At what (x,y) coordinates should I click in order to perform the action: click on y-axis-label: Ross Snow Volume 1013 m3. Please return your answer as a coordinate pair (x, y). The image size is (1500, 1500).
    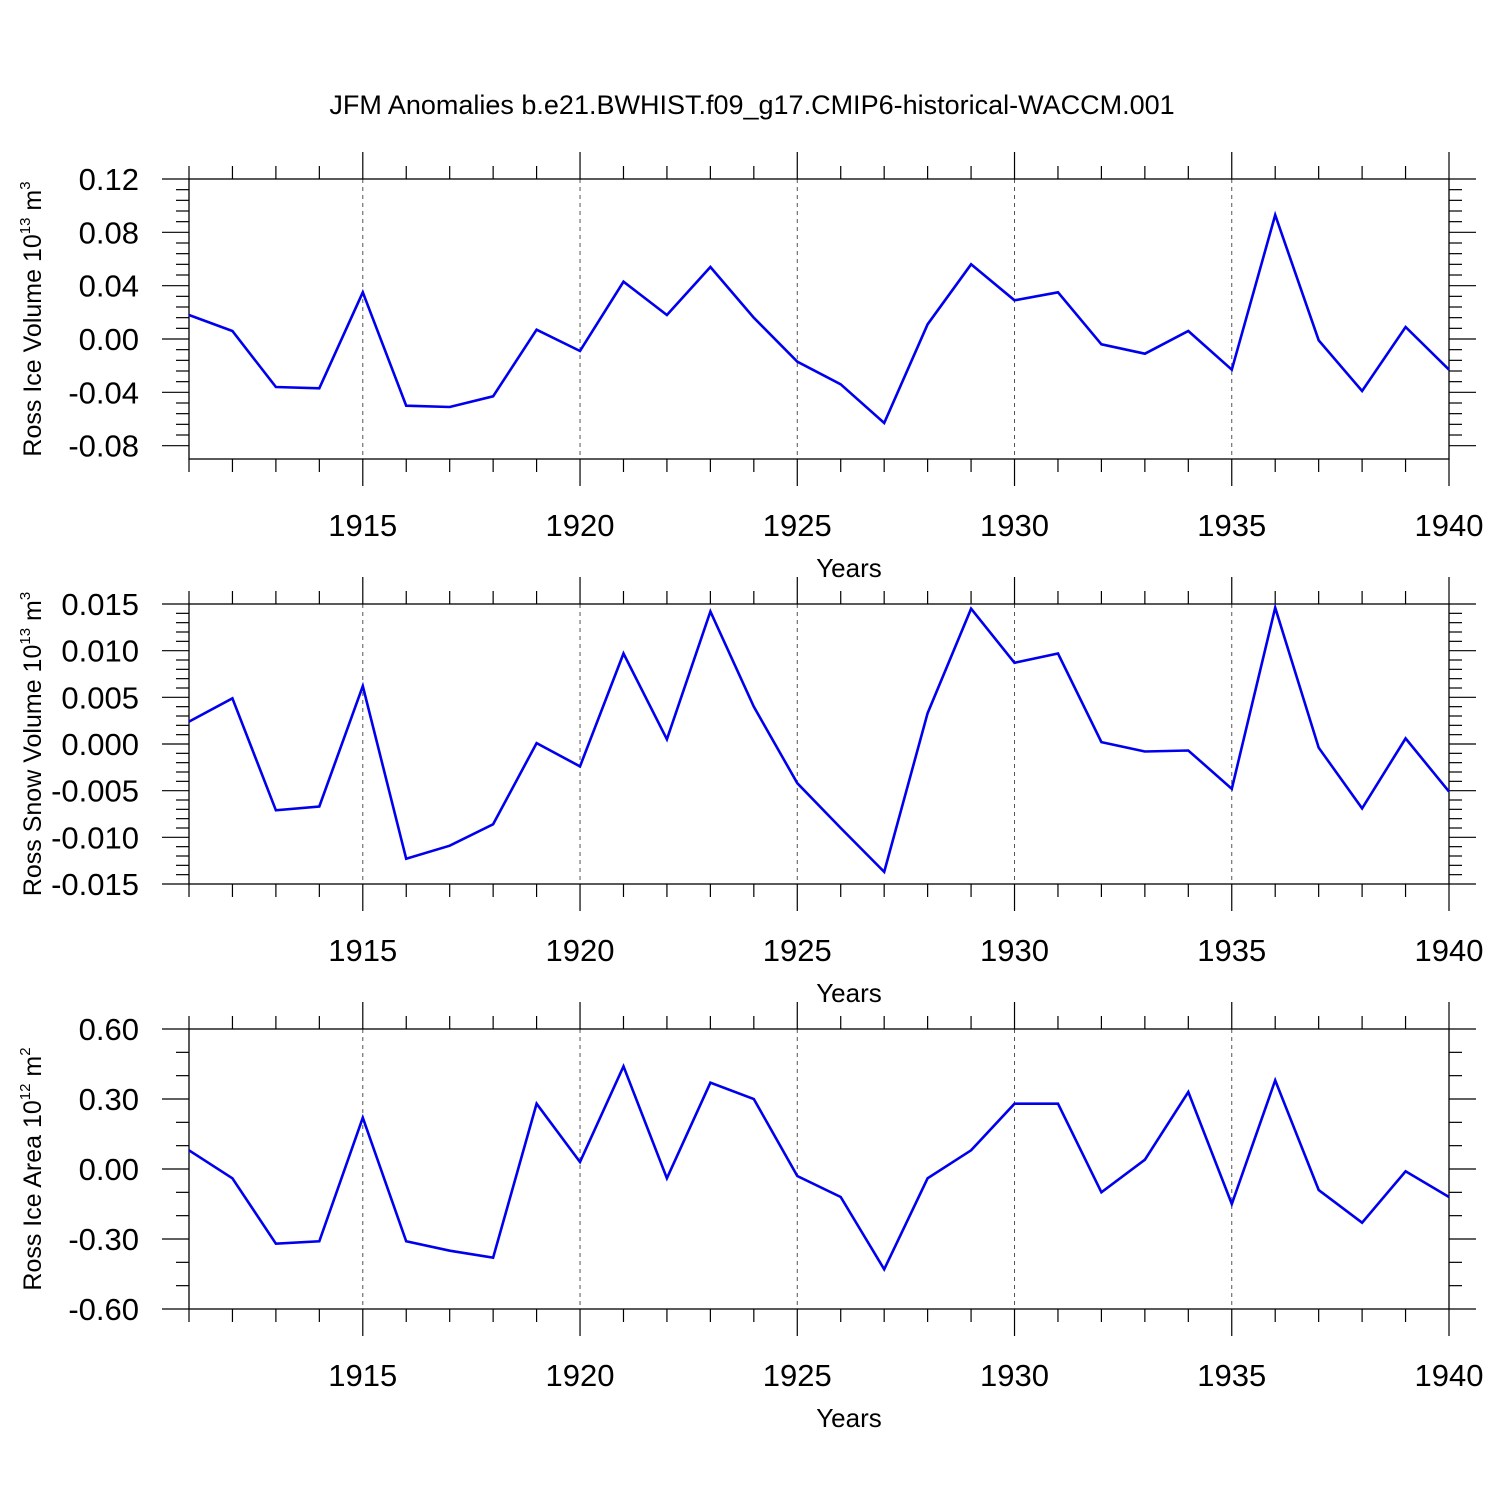
    Looking at the image, I should click on (32, 744).